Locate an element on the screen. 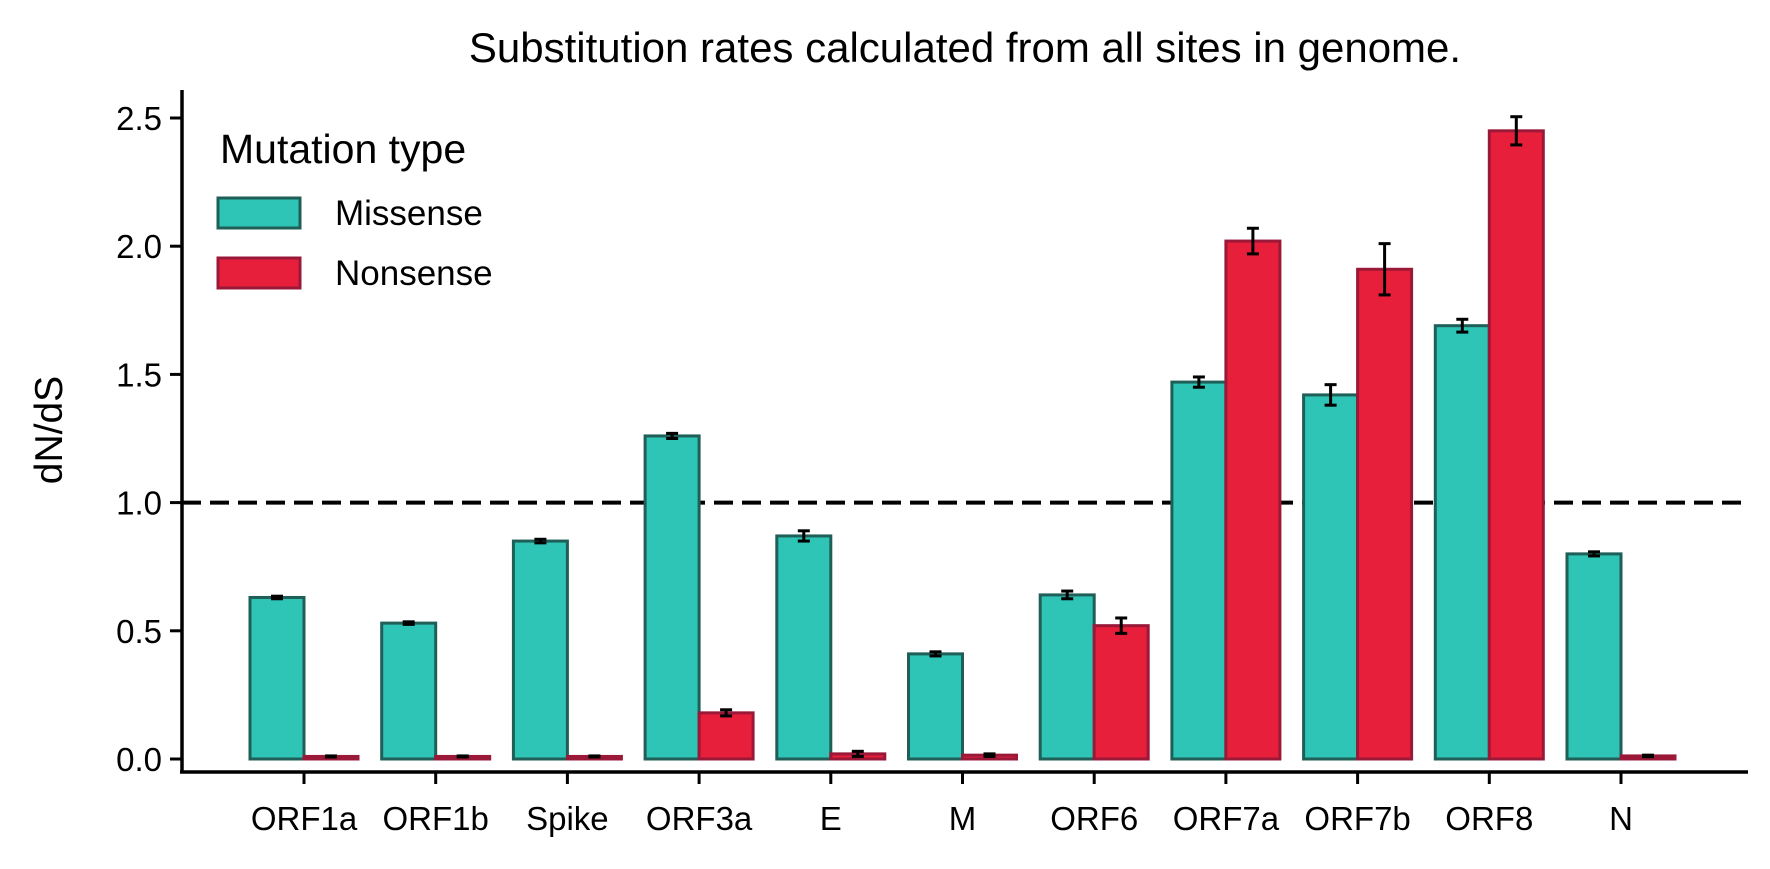 Image resolution: width=1770 pixels, height=869 pixels. y-tick-label: 1.0 is located at coordinates (139, 503).